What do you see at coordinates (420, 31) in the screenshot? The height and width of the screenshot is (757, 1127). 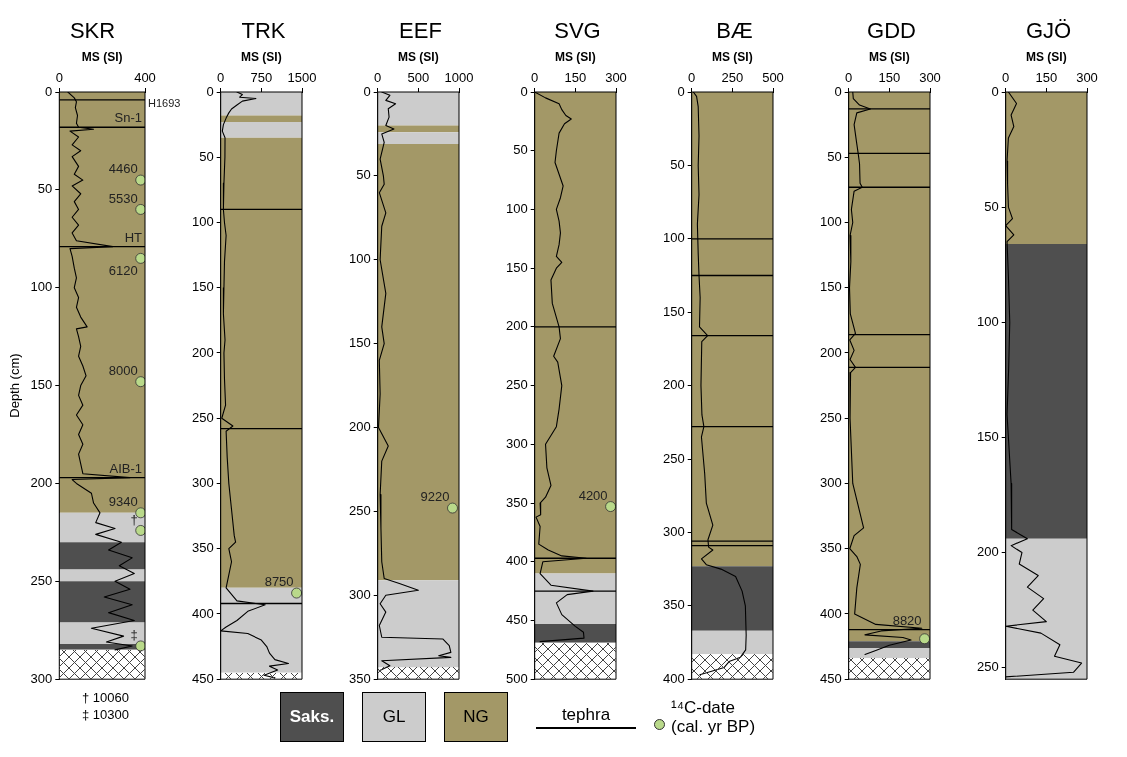 I see `chart-title: EEF` at bounding box center [420, 31].